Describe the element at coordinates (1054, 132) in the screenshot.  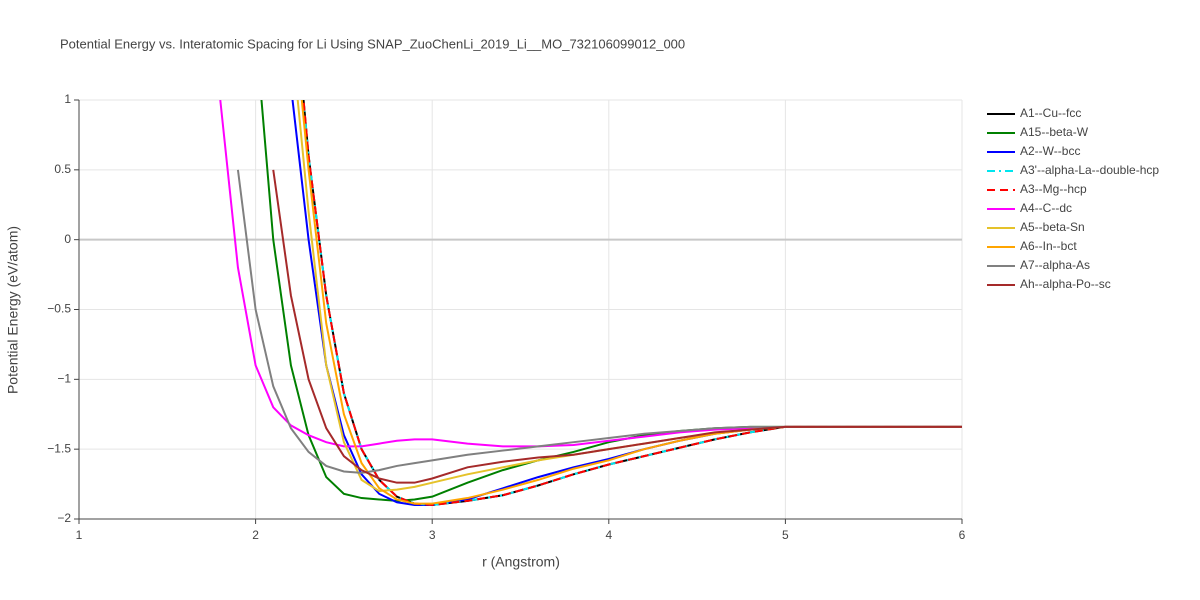
I see `legend-label: A15--beta-W` at that location.